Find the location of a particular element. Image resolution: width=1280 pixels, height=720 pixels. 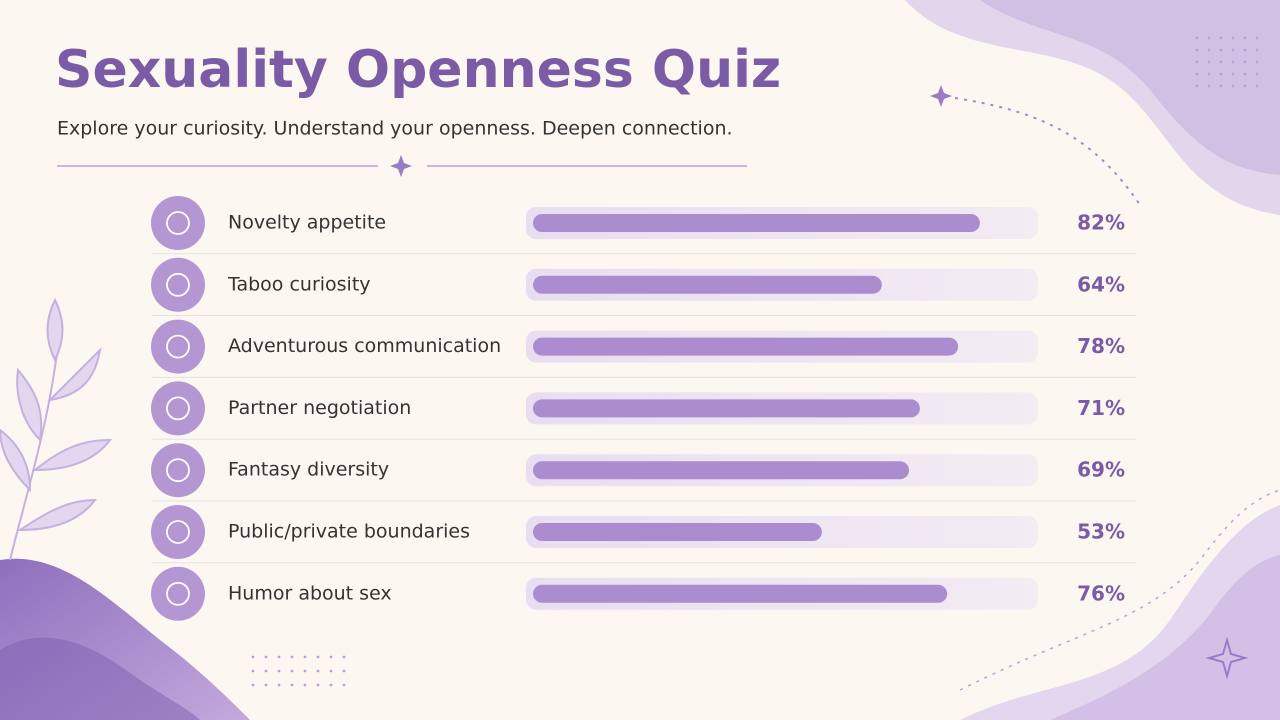

value-label: 53% is located at coordinates (1101, 532).